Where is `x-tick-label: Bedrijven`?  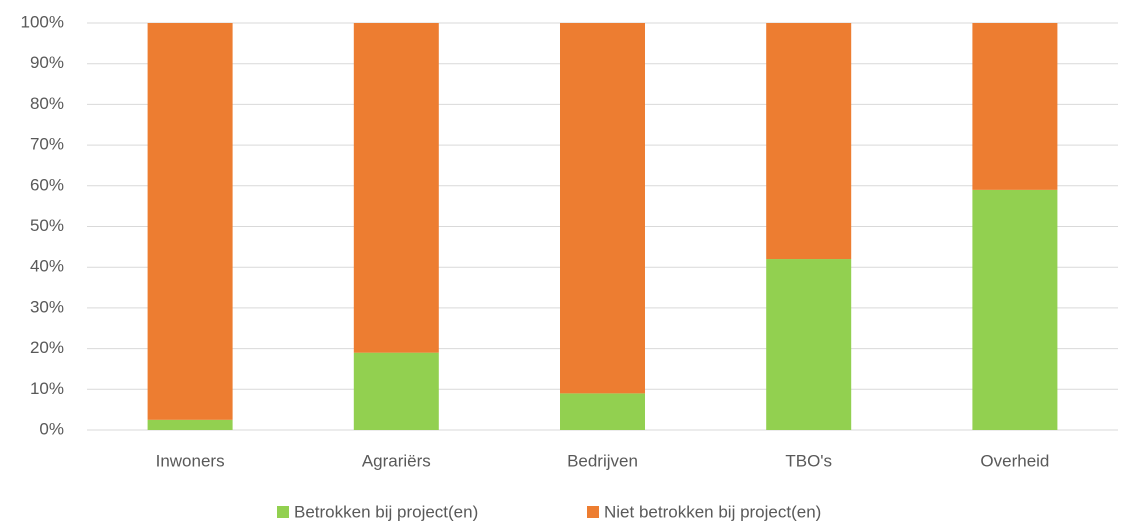
x-tick-label: Bedrijven is located at coordinates (602, 460).